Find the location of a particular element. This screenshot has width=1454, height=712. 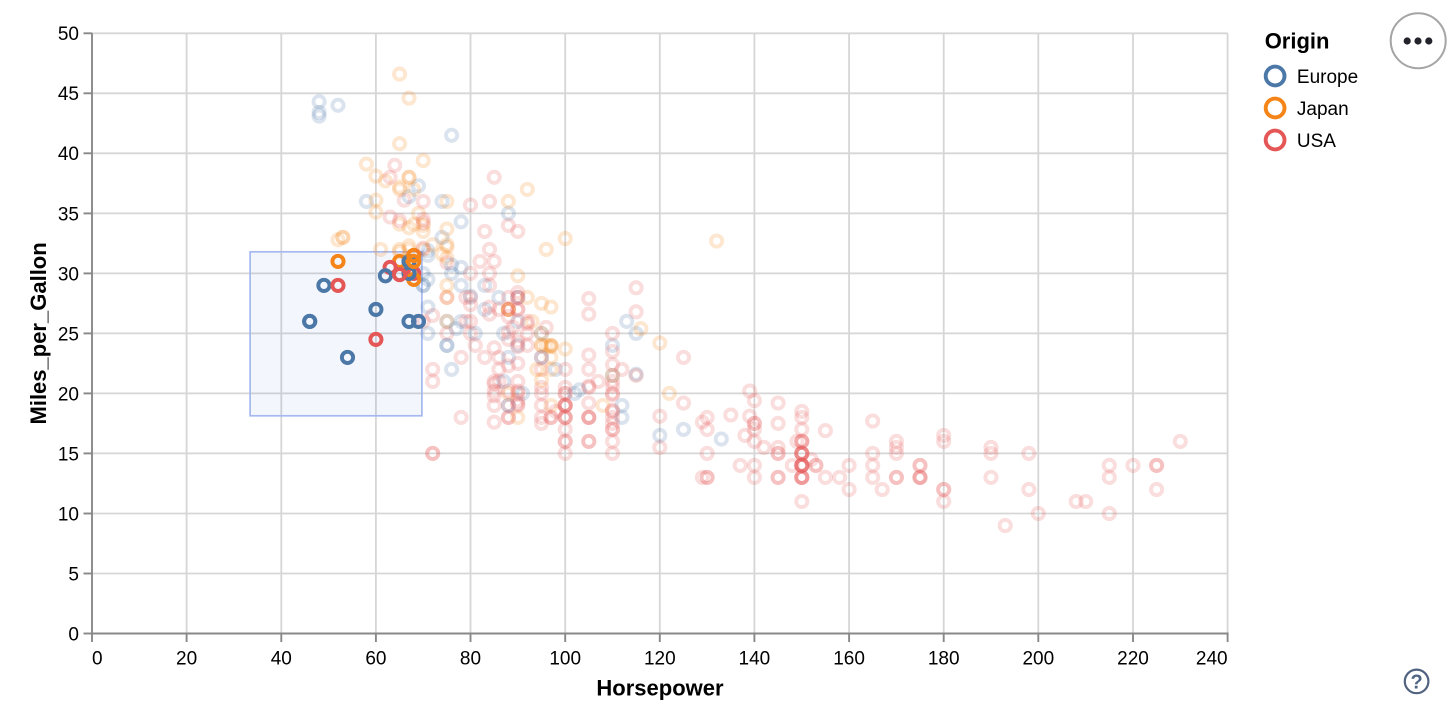

svg-text: Origin is located at coordinates (1297, 41).